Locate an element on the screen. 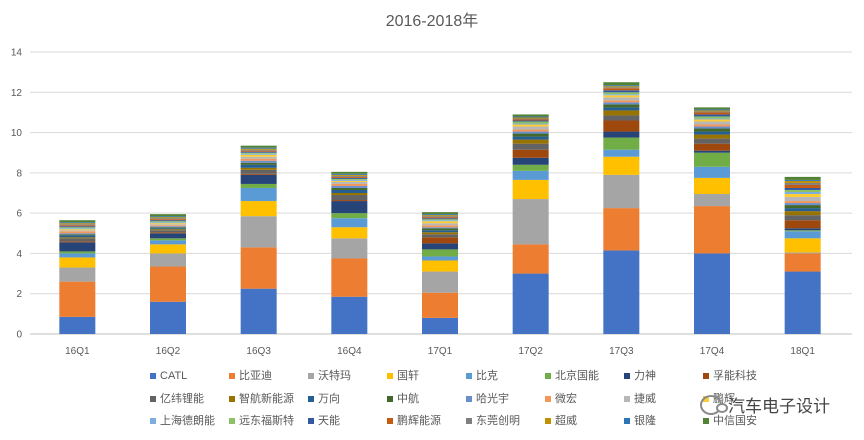  legend-label: 中信国安 is located at coordinates (735, 420).